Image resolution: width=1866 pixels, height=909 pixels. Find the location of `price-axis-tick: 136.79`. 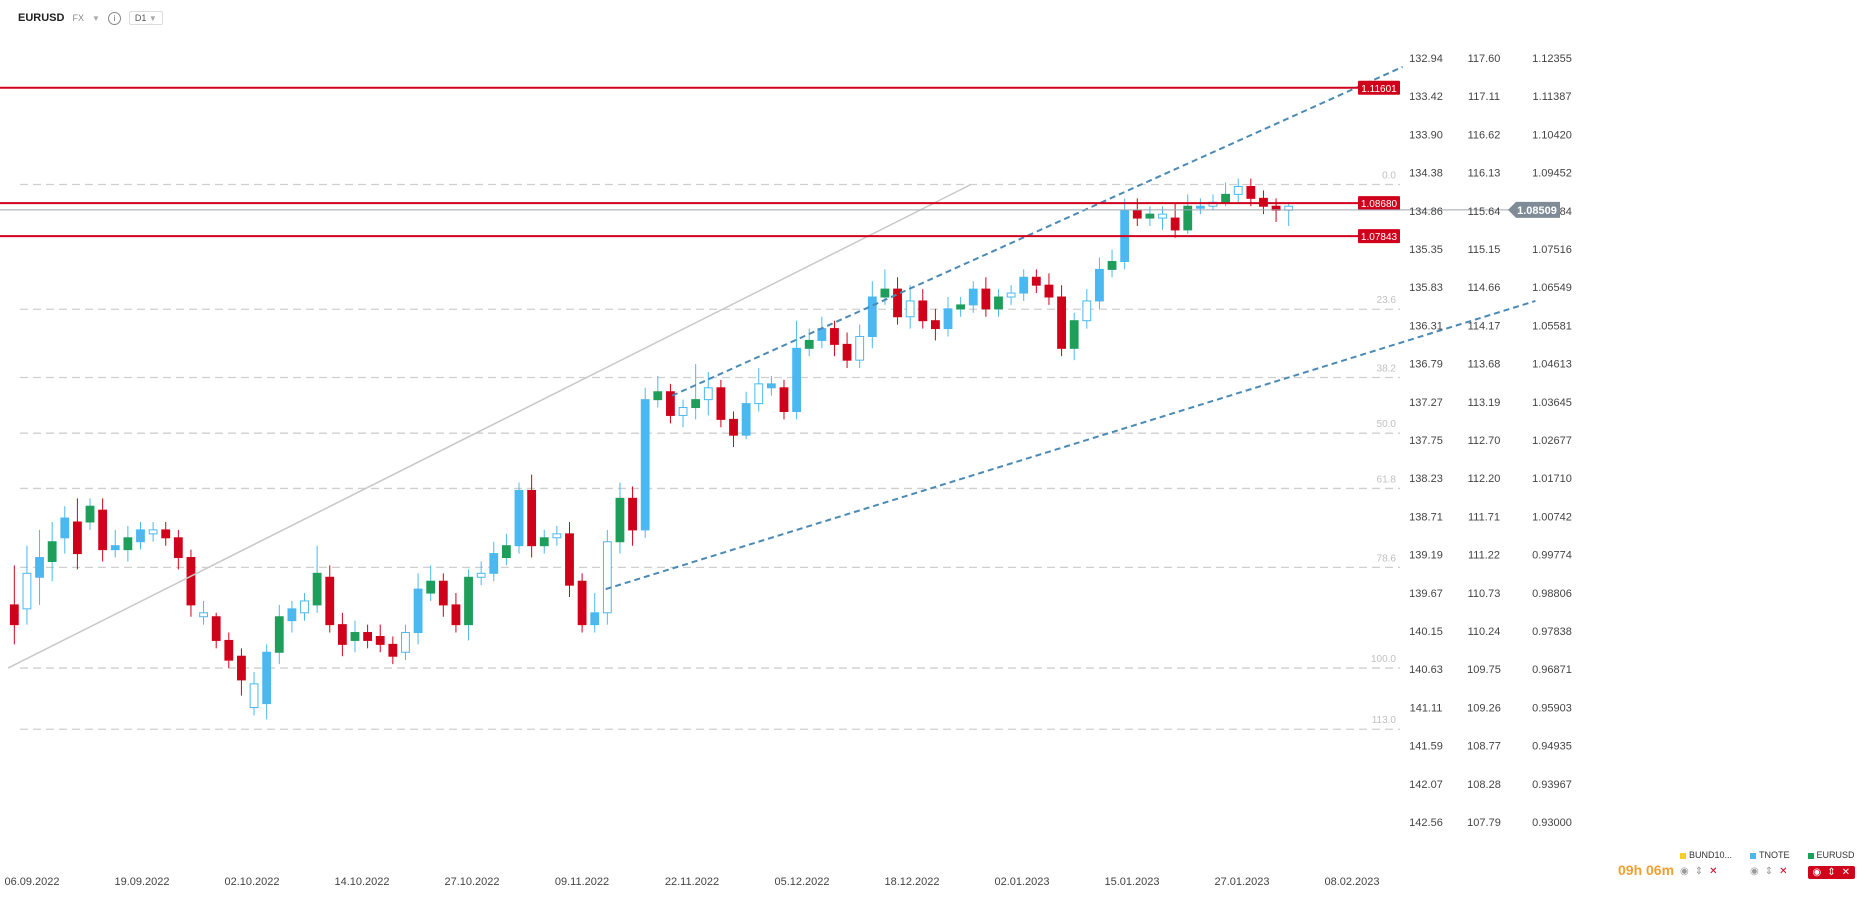

price-axis-tick: 136.79 is located at coordinates (1426, 365).